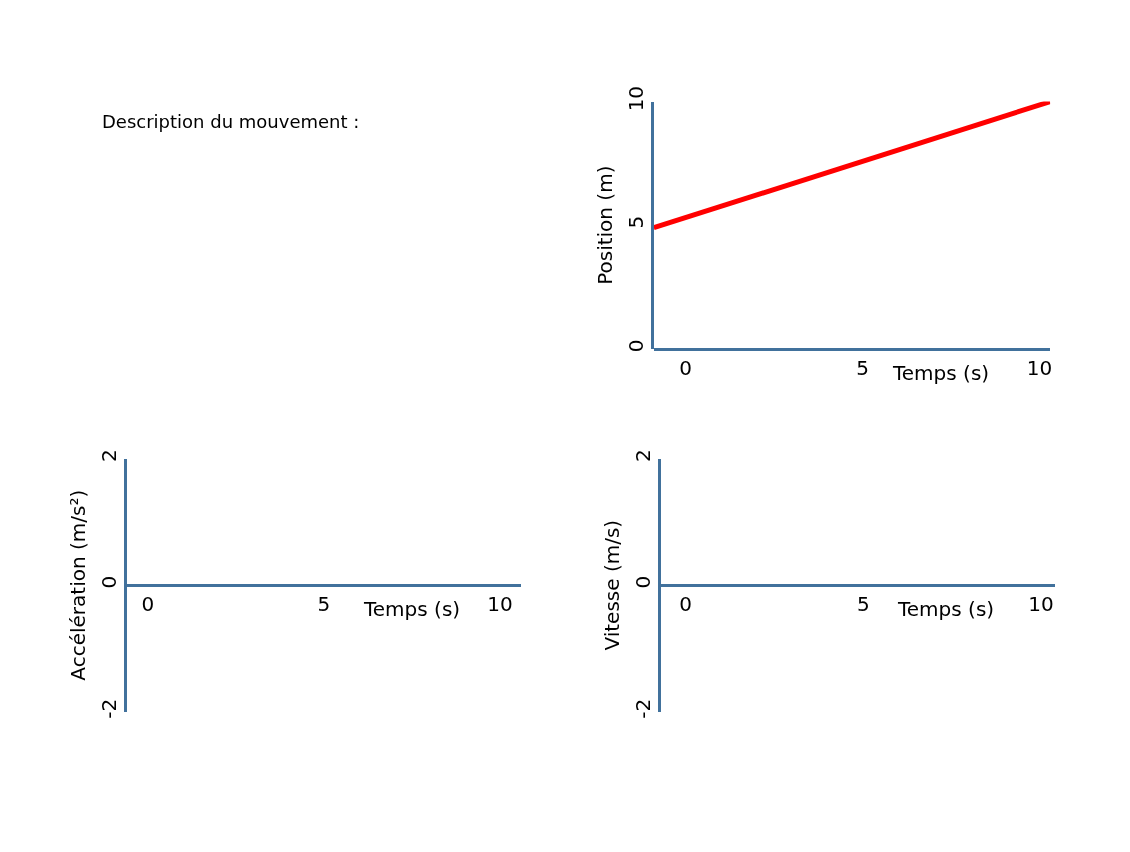 The image size is (1130, 852). What do you see at coordinates (612, 585) in the screenshot?
I see `y-axis-title: Vitesse (m/s)` at bounding box center [612, 585].